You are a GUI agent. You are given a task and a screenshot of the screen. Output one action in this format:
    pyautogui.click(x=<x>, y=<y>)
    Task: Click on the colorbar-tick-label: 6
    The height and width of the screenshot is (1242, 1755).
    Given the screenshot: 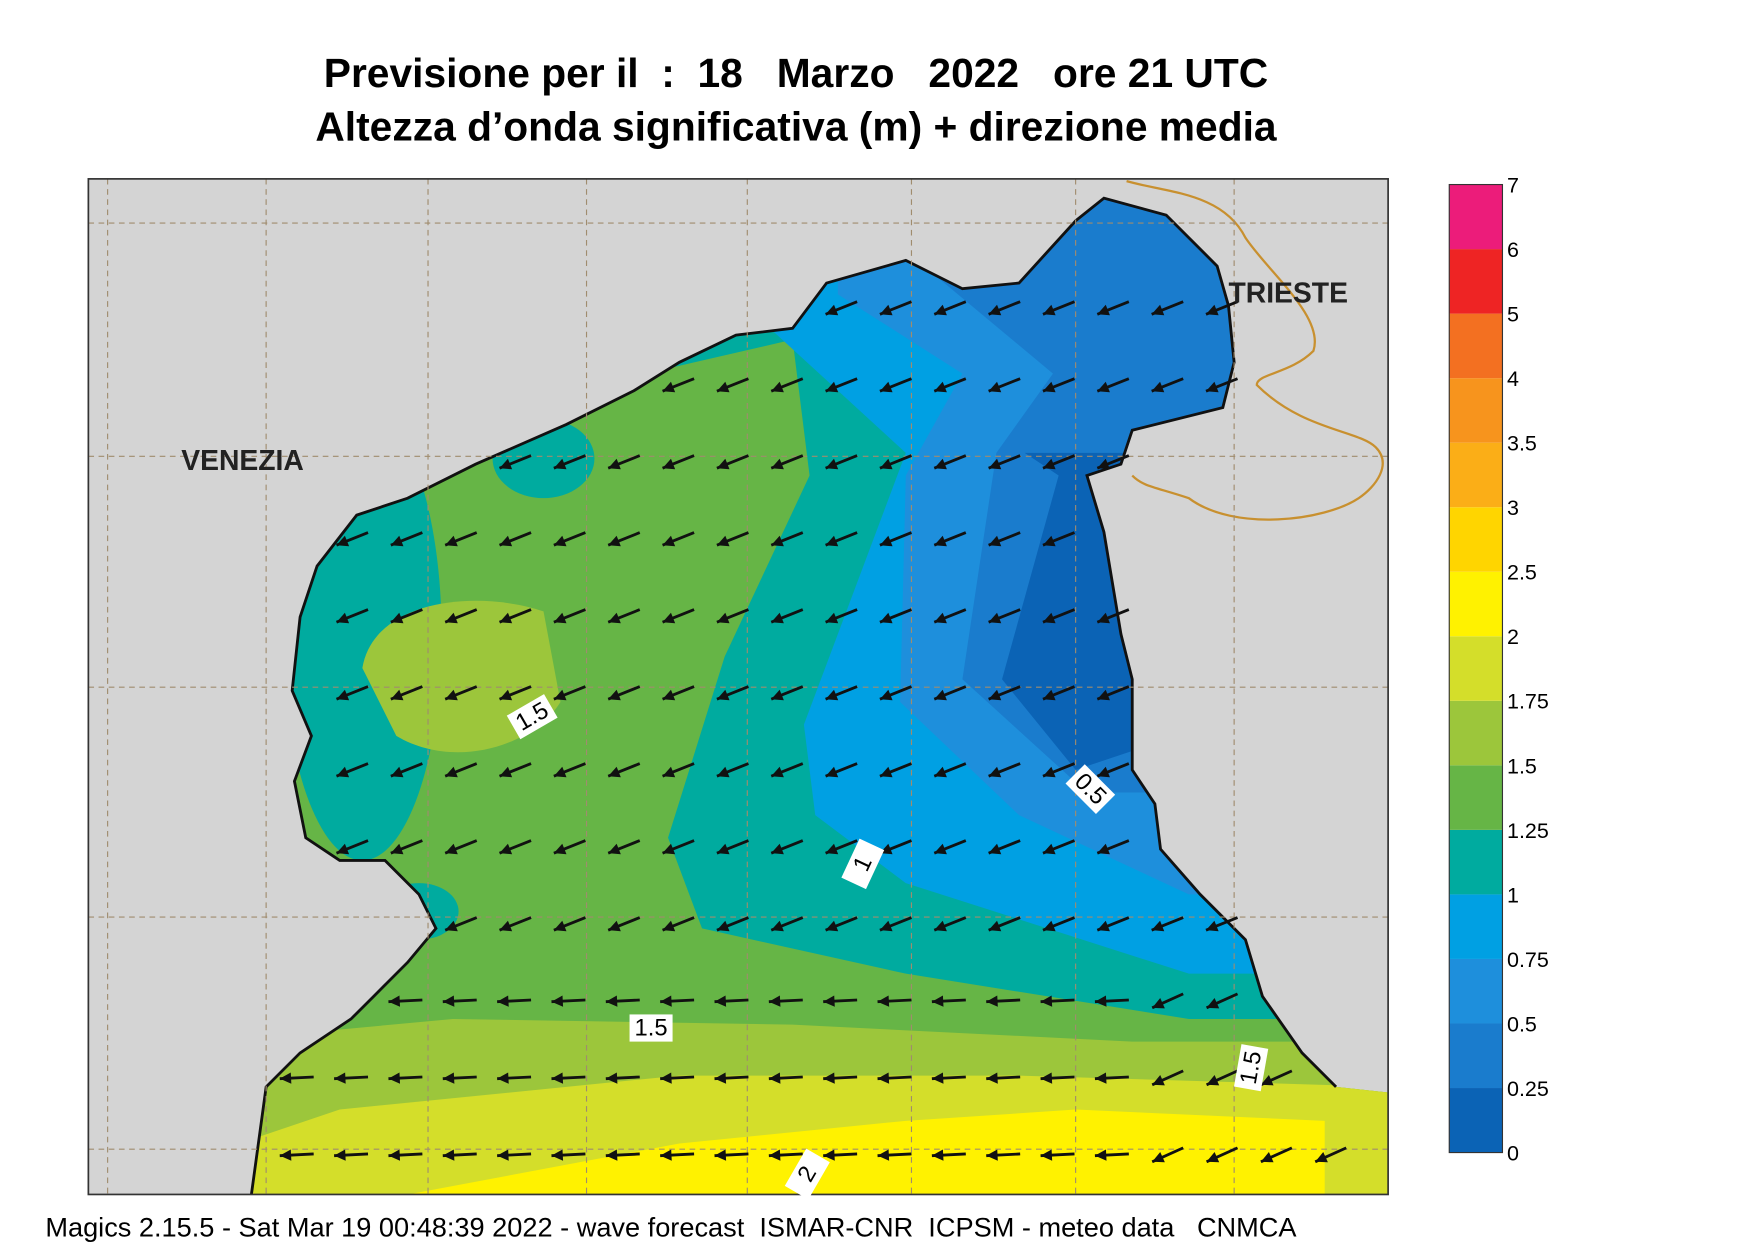 What is the action you would take?
    pyautogui.click(x=1513, y=250)
    